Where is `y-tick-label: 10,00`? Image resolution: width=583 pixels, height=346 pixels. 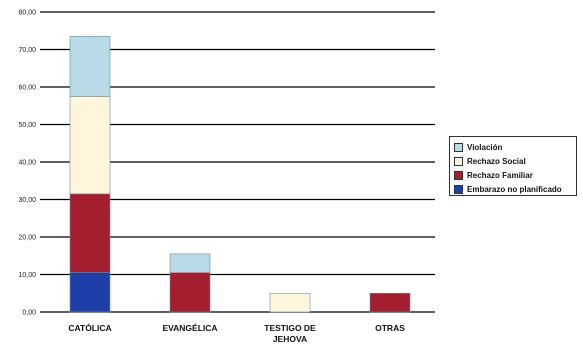 y-tick-label: 10,00 is located at coordinates (27, 275).